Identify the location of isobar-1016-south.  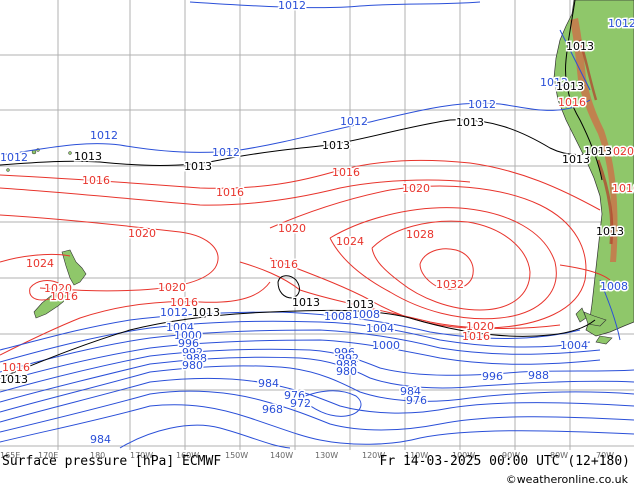
(135, 318).